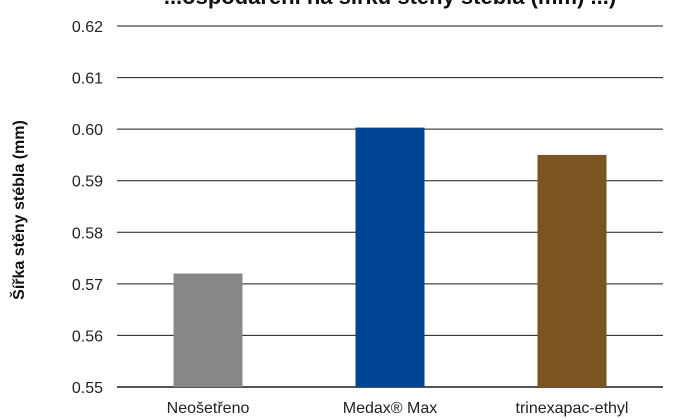  Describe the element at coordinates (572, 408) in the screenshot. I see `x-category-label: trinexapac-ethyl` at that location.